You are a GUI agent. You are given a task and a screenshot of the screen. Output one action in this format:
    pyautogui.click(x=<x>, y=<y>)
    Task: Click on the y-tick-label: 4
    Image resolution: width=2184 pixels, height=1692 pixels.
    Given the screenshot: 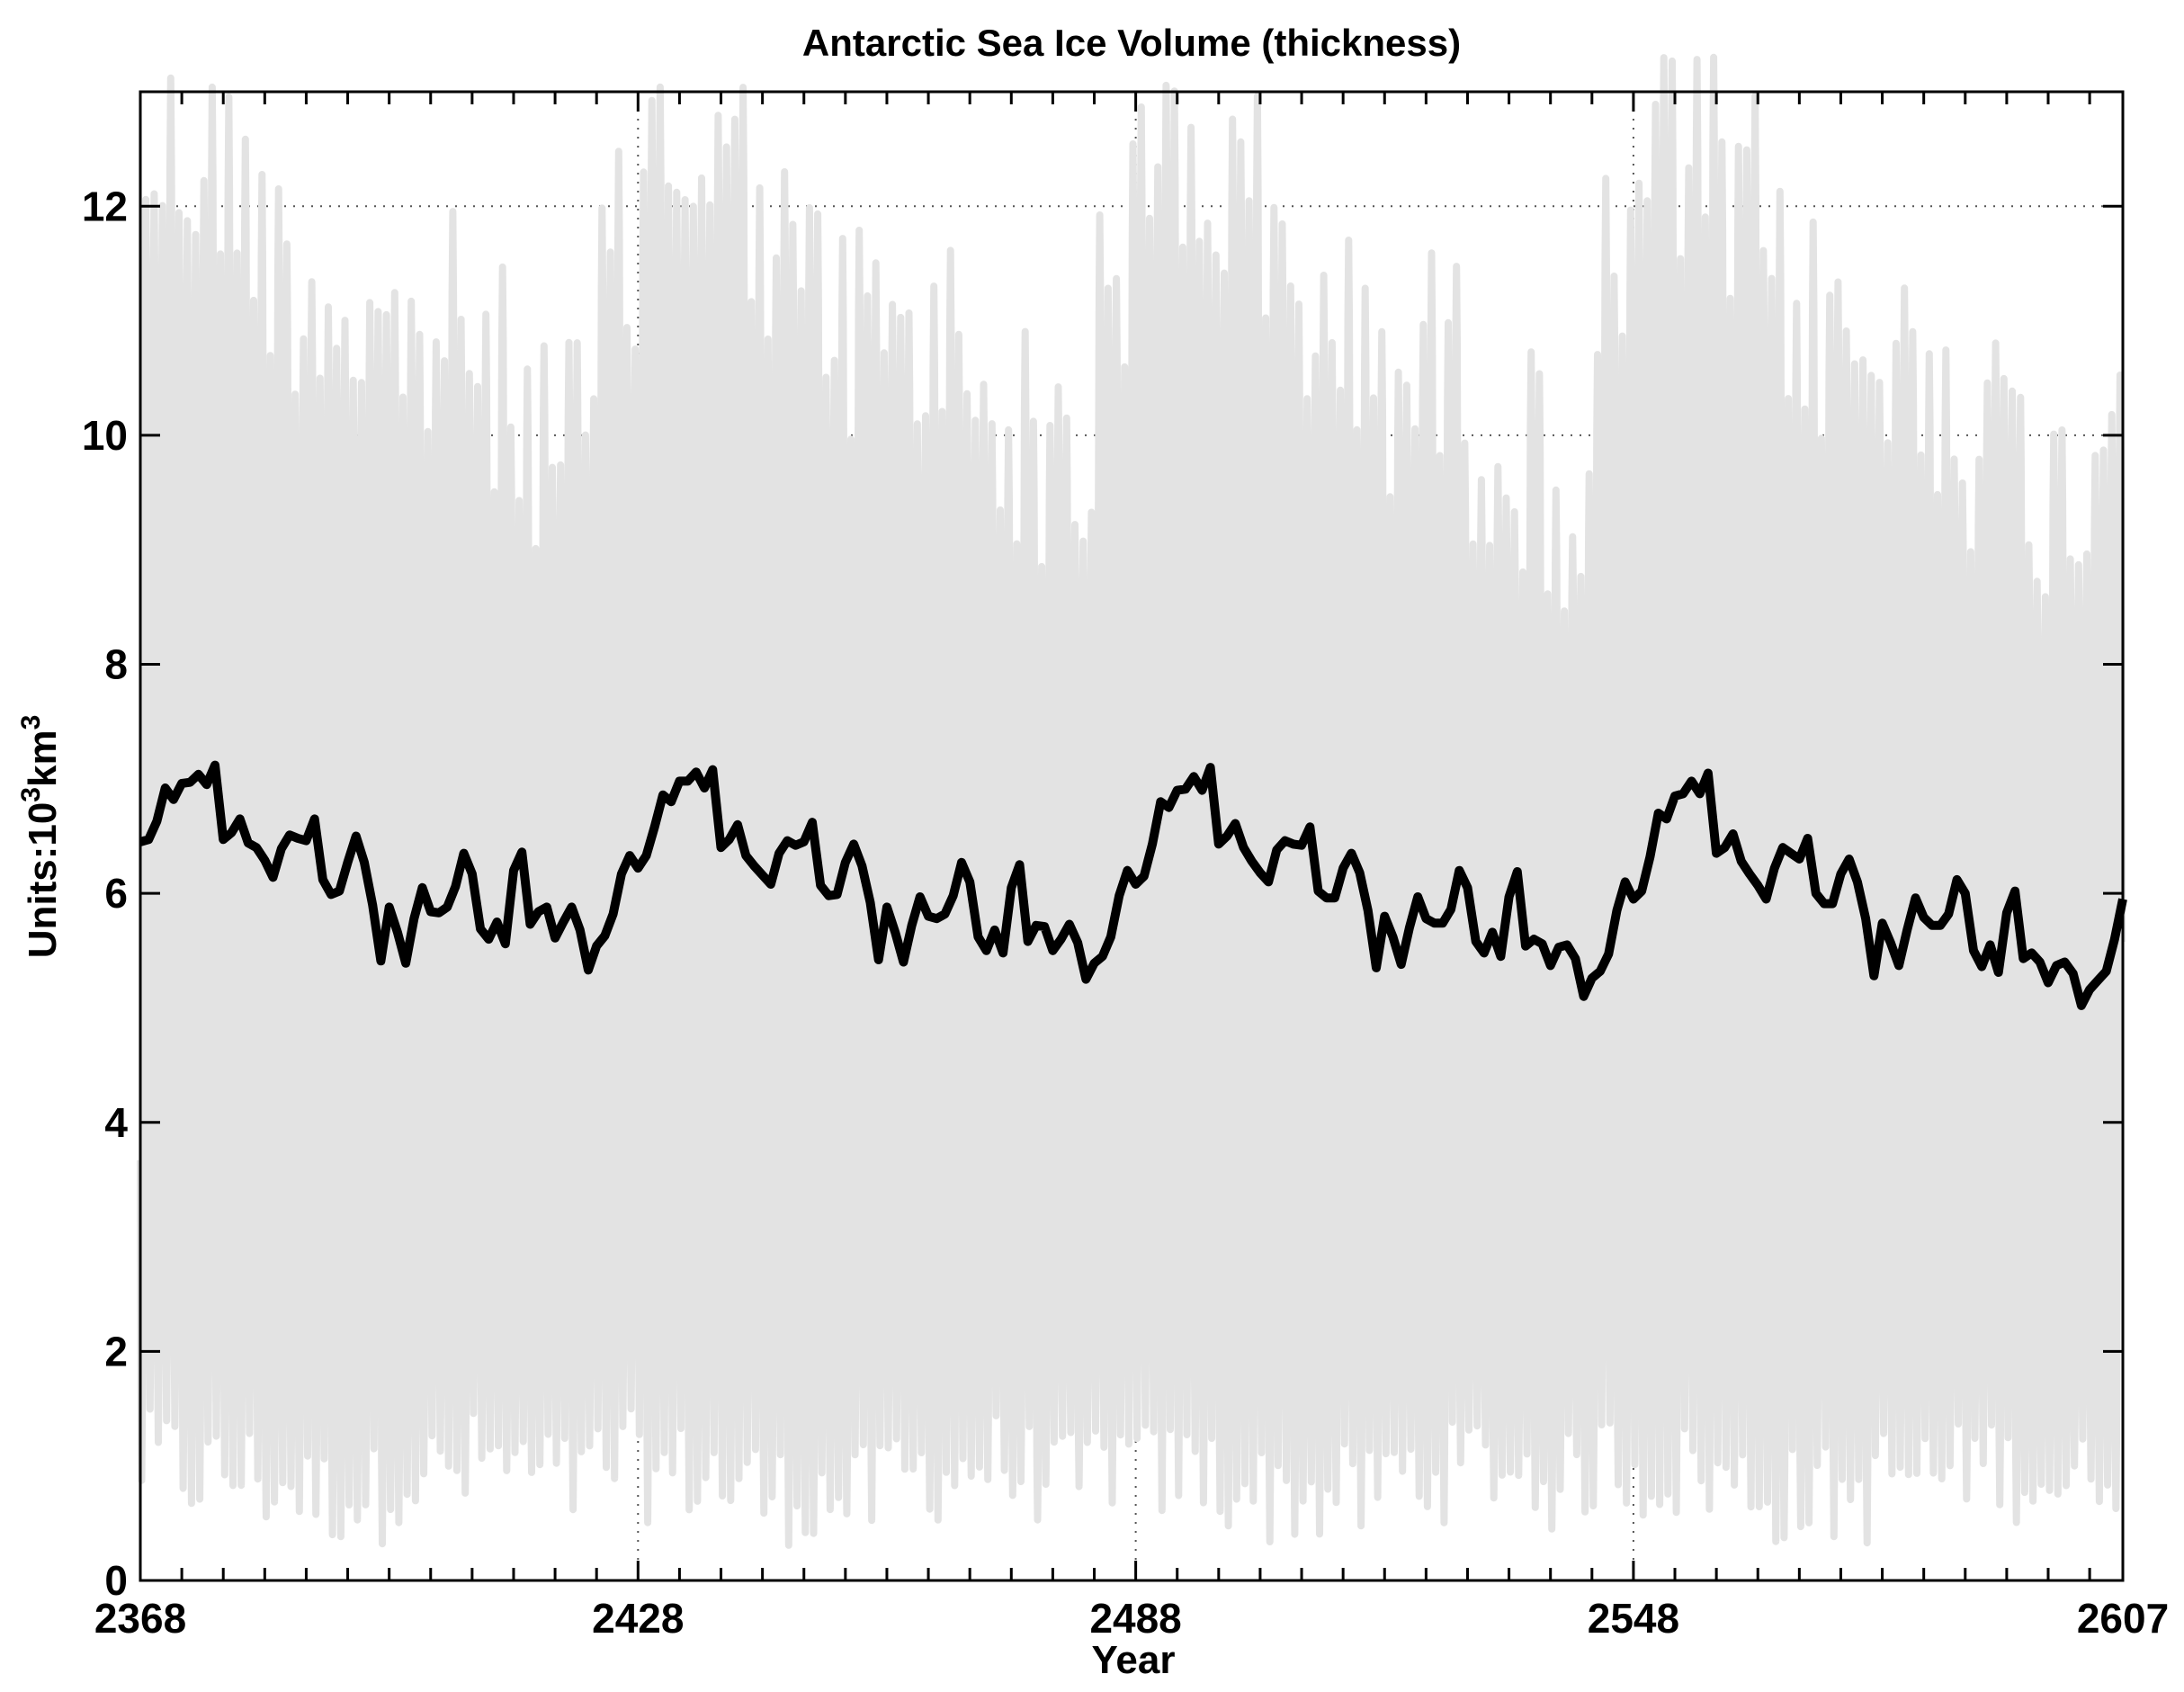 What is the action you would take?
    pyautogui.click(x=116, y=1122)
    